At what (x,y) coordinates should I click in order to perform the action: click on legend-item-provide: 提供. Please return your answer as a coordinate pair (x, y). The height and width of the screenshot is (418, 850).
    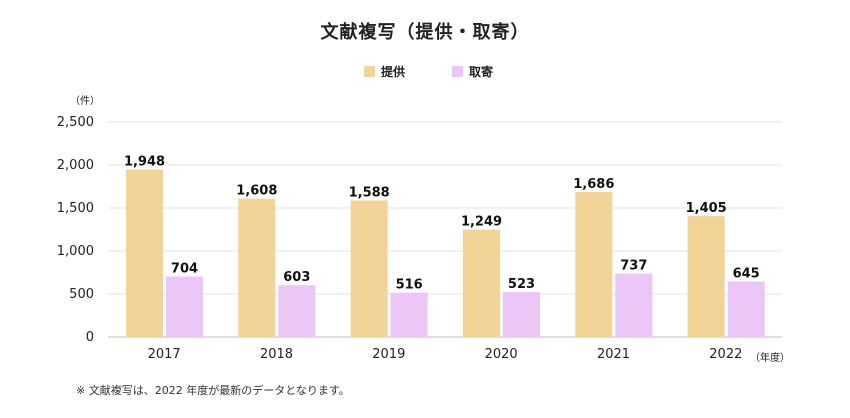
    Looking at the image, I should click on (384, 71).